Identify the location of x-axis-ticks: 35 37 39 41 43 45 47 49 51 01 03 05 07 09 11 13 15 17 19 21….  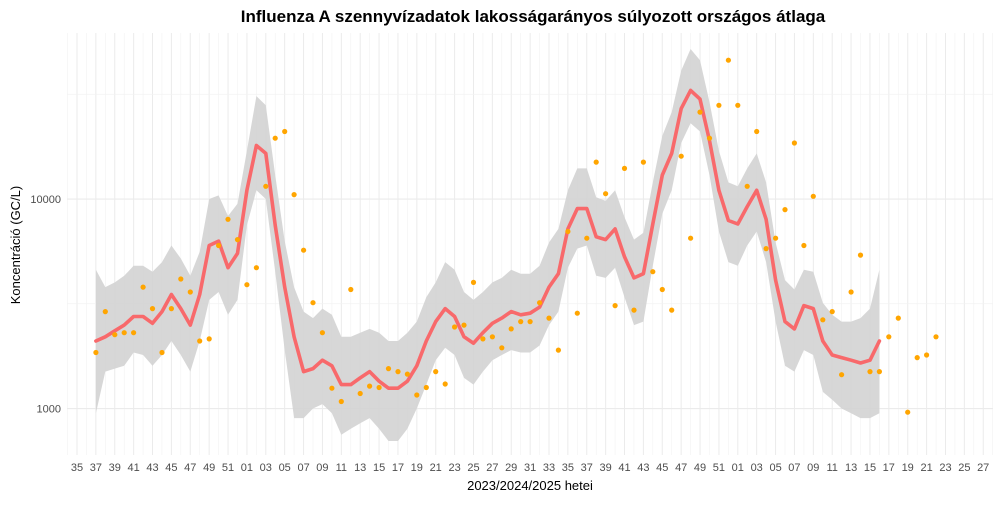
(530, 468).